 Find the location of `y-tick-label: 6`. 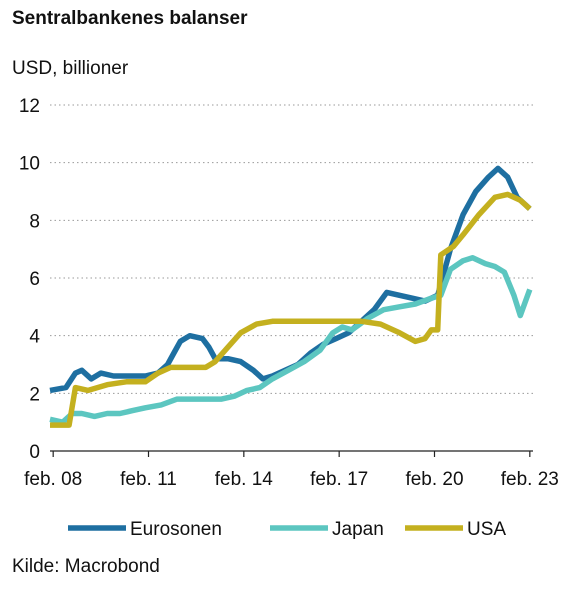

y-tick-label: 6 is located at coordinates (34, 279).